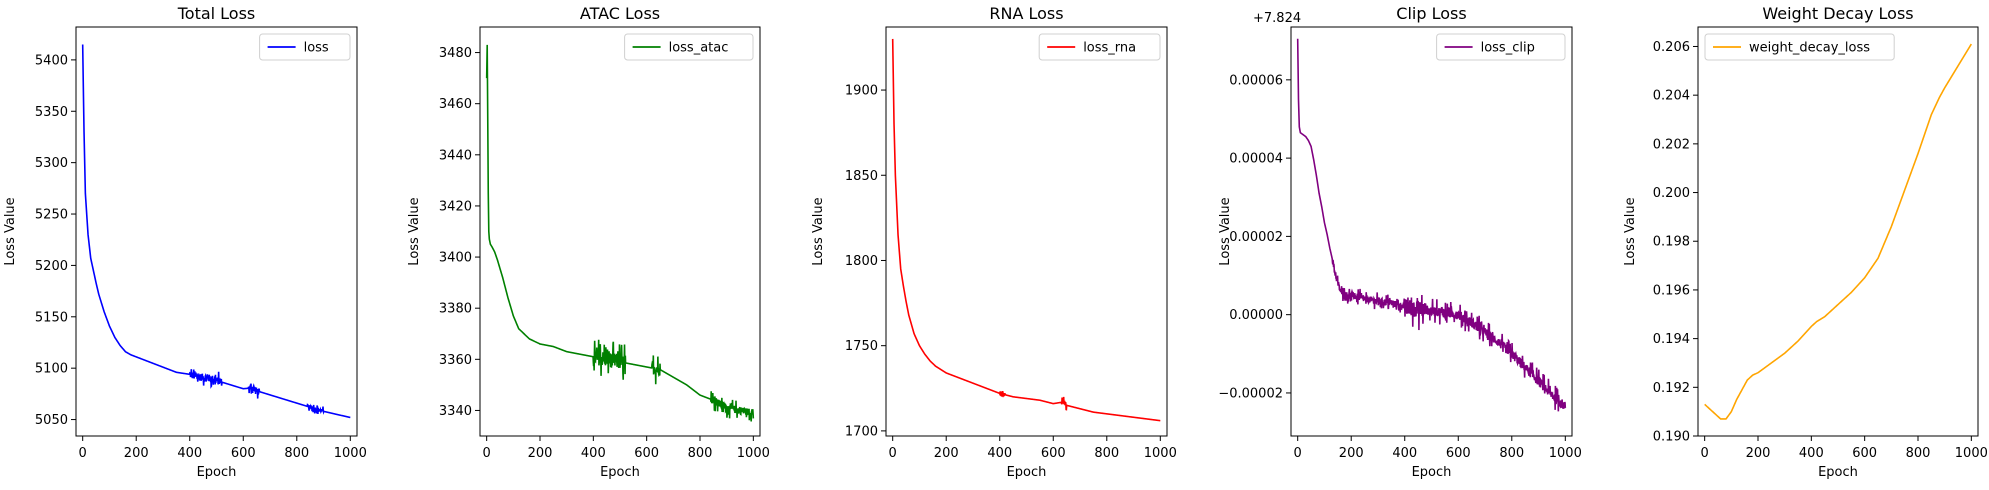 This screenshot has width=1989, height=490. I want to click on chart-title: ATAC Loss, so click(620, 13).